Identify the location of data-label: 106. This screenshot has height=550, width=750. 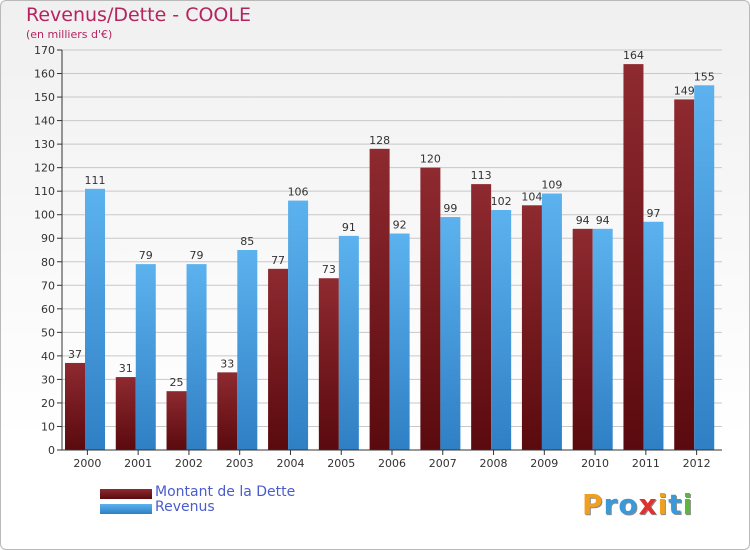
(298, 192).